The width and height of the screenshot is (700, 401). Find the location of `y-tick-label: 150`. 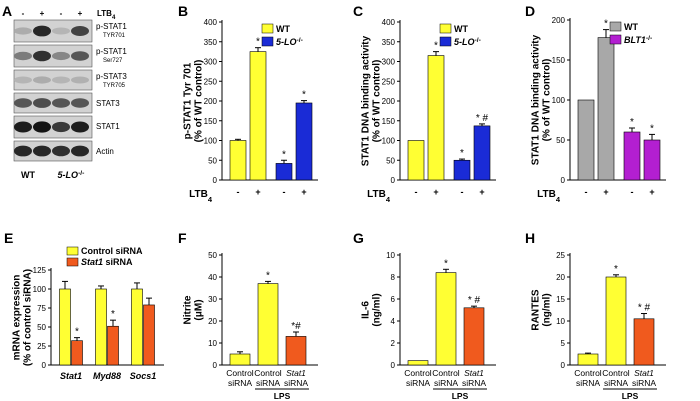

y-tick-label: 150 is located at coordinates (211, 121).